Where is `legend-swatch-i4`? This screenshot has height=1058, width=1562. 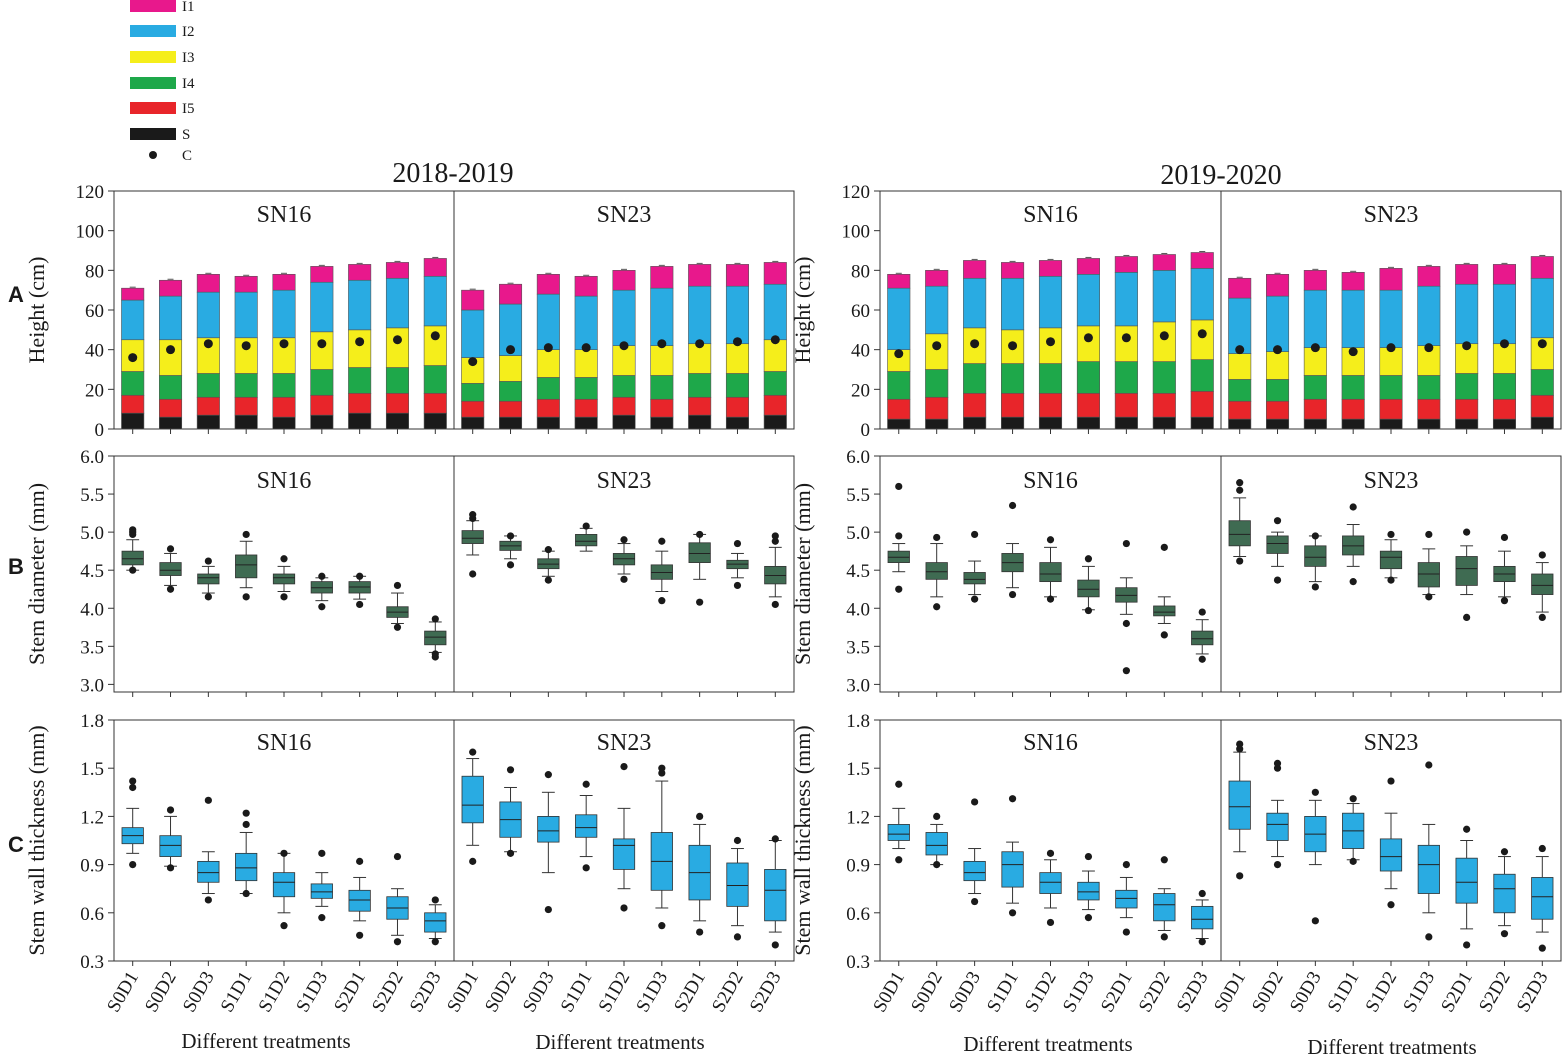 legend-swatch-i4 is located at coordinates (153, 83).